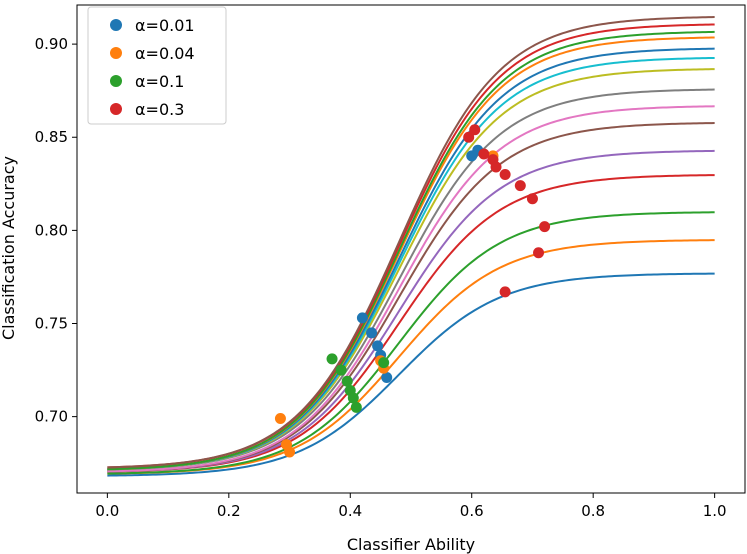 The width and height of the screenshot is (747, 554). I want to click on x-tick-label: 0.8, so click(593, 511).